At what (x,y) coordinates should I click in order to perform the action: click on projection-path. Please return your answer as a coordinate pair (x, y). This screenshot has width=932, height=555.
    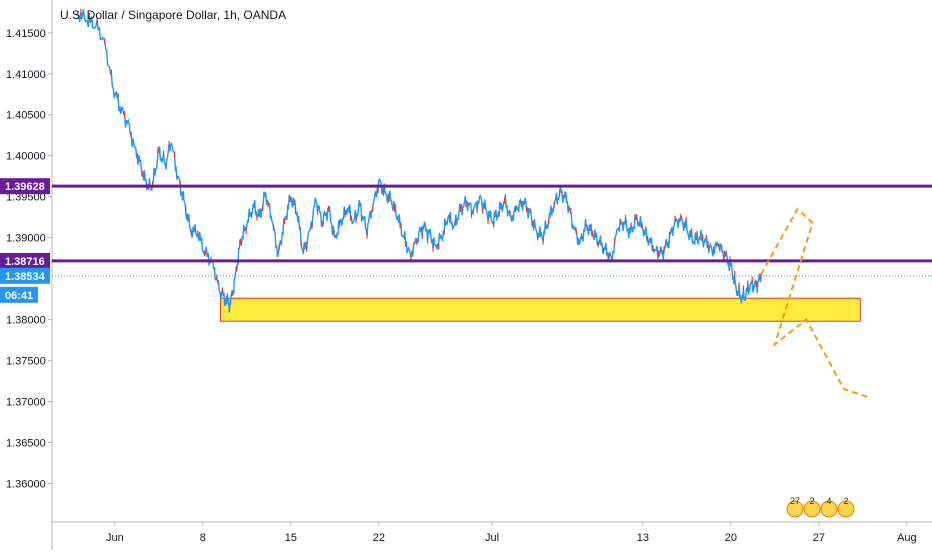
    Looking at the image, I should click on (815, 303).